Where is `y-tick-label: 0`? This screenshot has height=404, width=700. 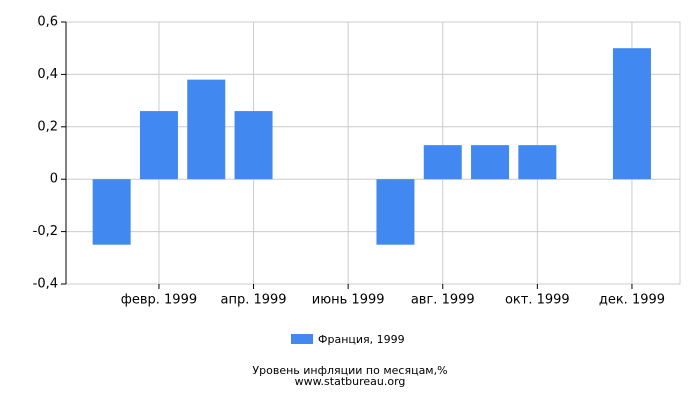 y-tick-label: 0 is located at coordinates (54, 179).